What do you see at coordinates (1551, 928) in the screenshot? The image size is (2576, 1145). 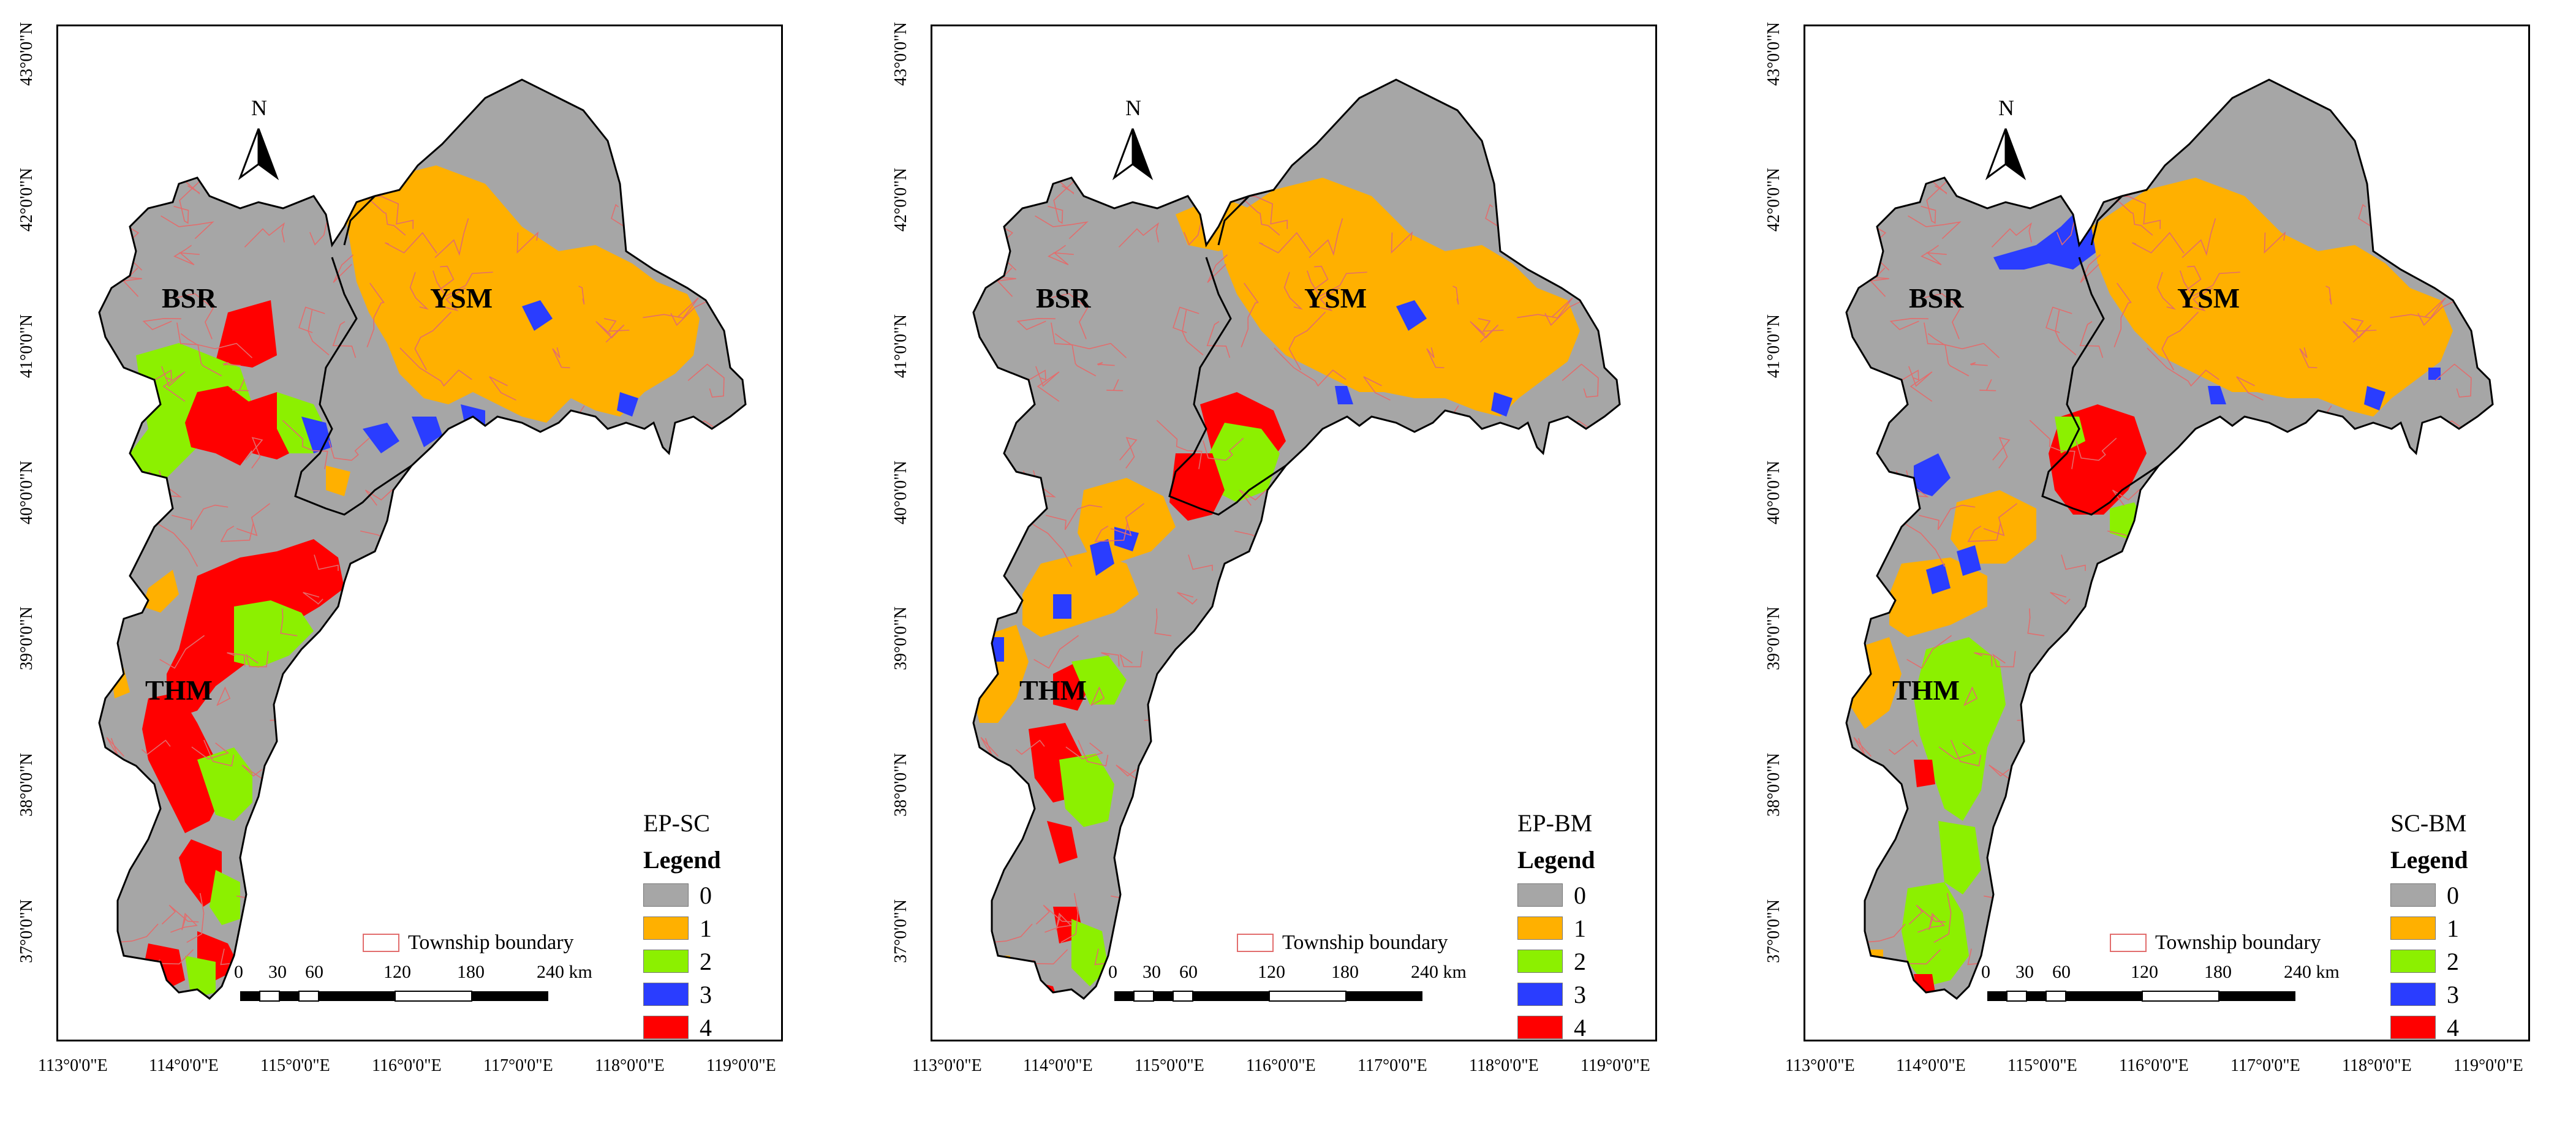 I see `legend-item: 1` at bounding box center [1551, 928].